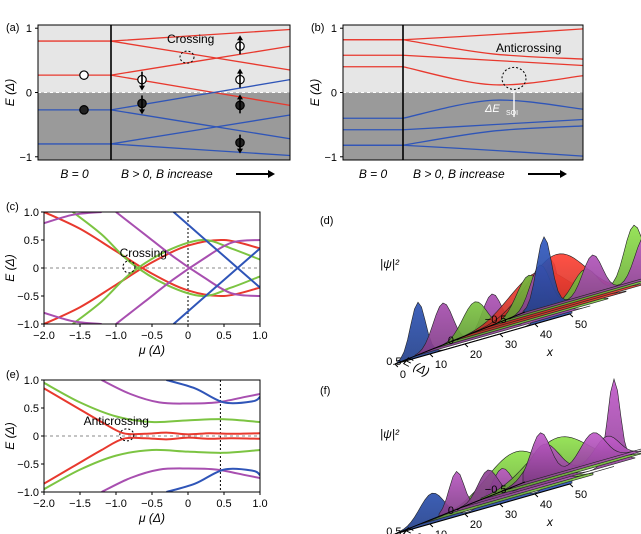 The height and width of the screenshot is (534, 641). I want to click on crossing-annotation: Crossing, so click(143, 253).